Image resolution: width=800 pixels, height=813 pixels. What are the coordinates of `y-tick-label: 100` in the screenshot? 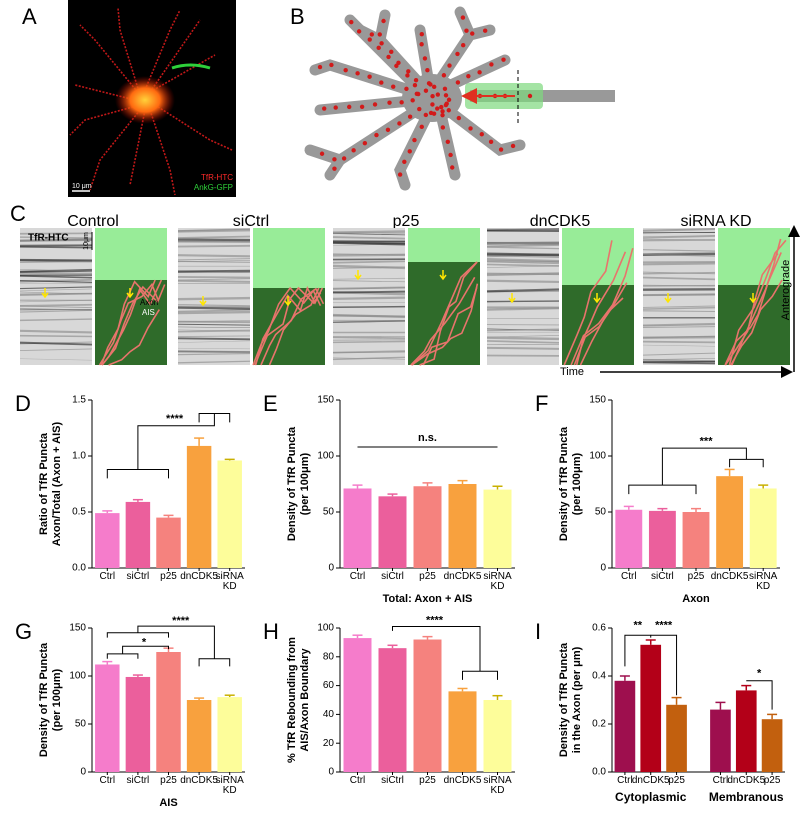 It's located at (77, 676).